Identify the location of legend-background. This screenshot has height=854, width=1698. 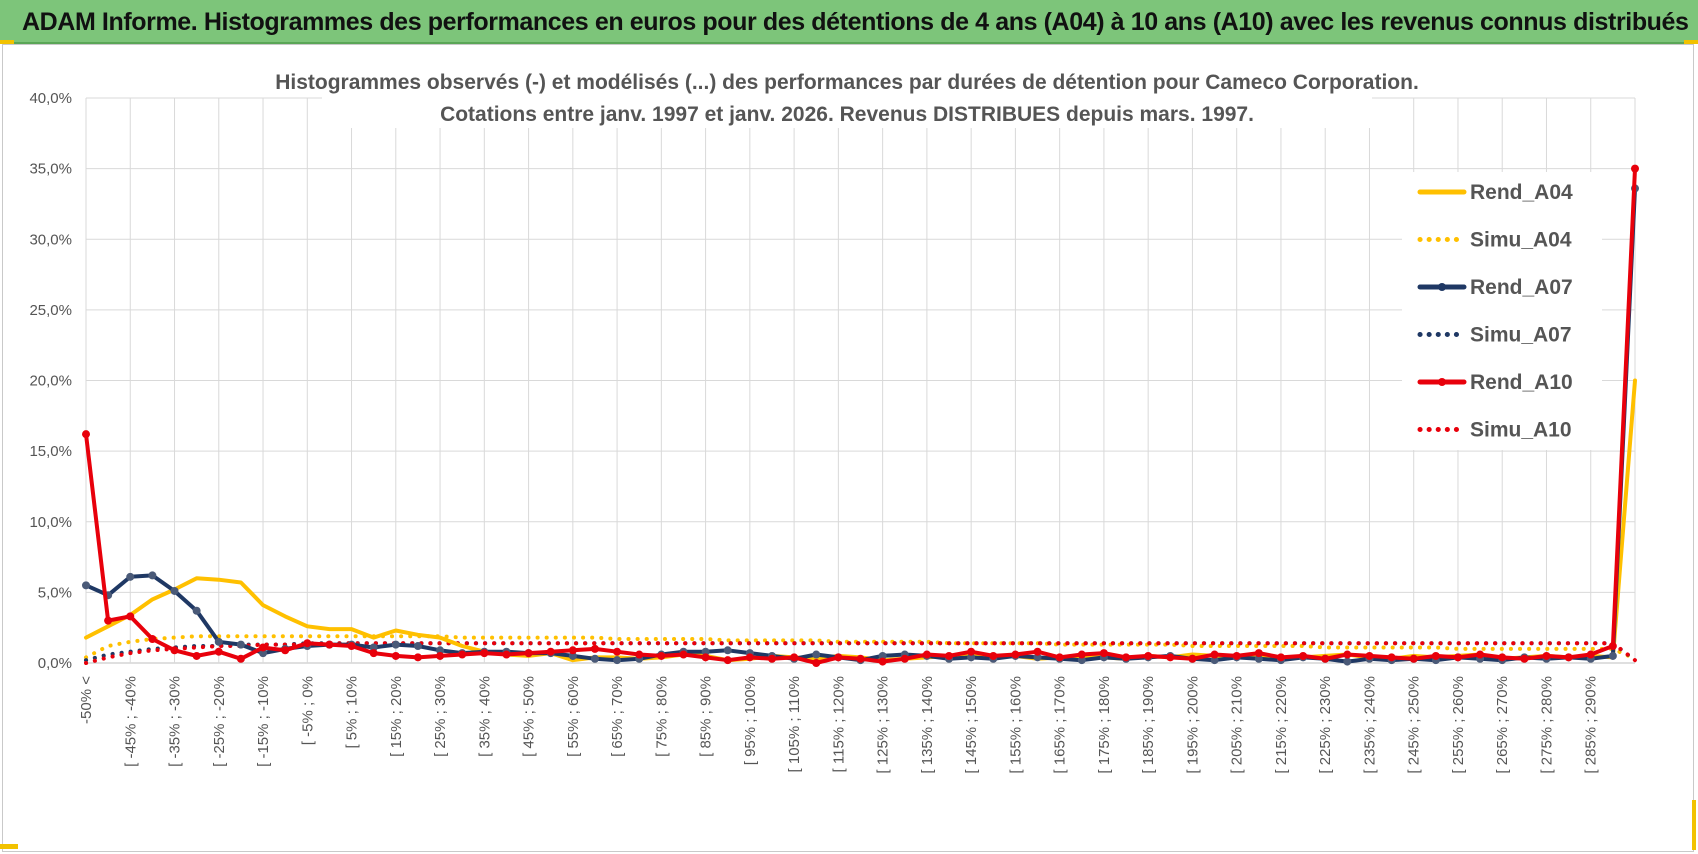
(1502, 311).